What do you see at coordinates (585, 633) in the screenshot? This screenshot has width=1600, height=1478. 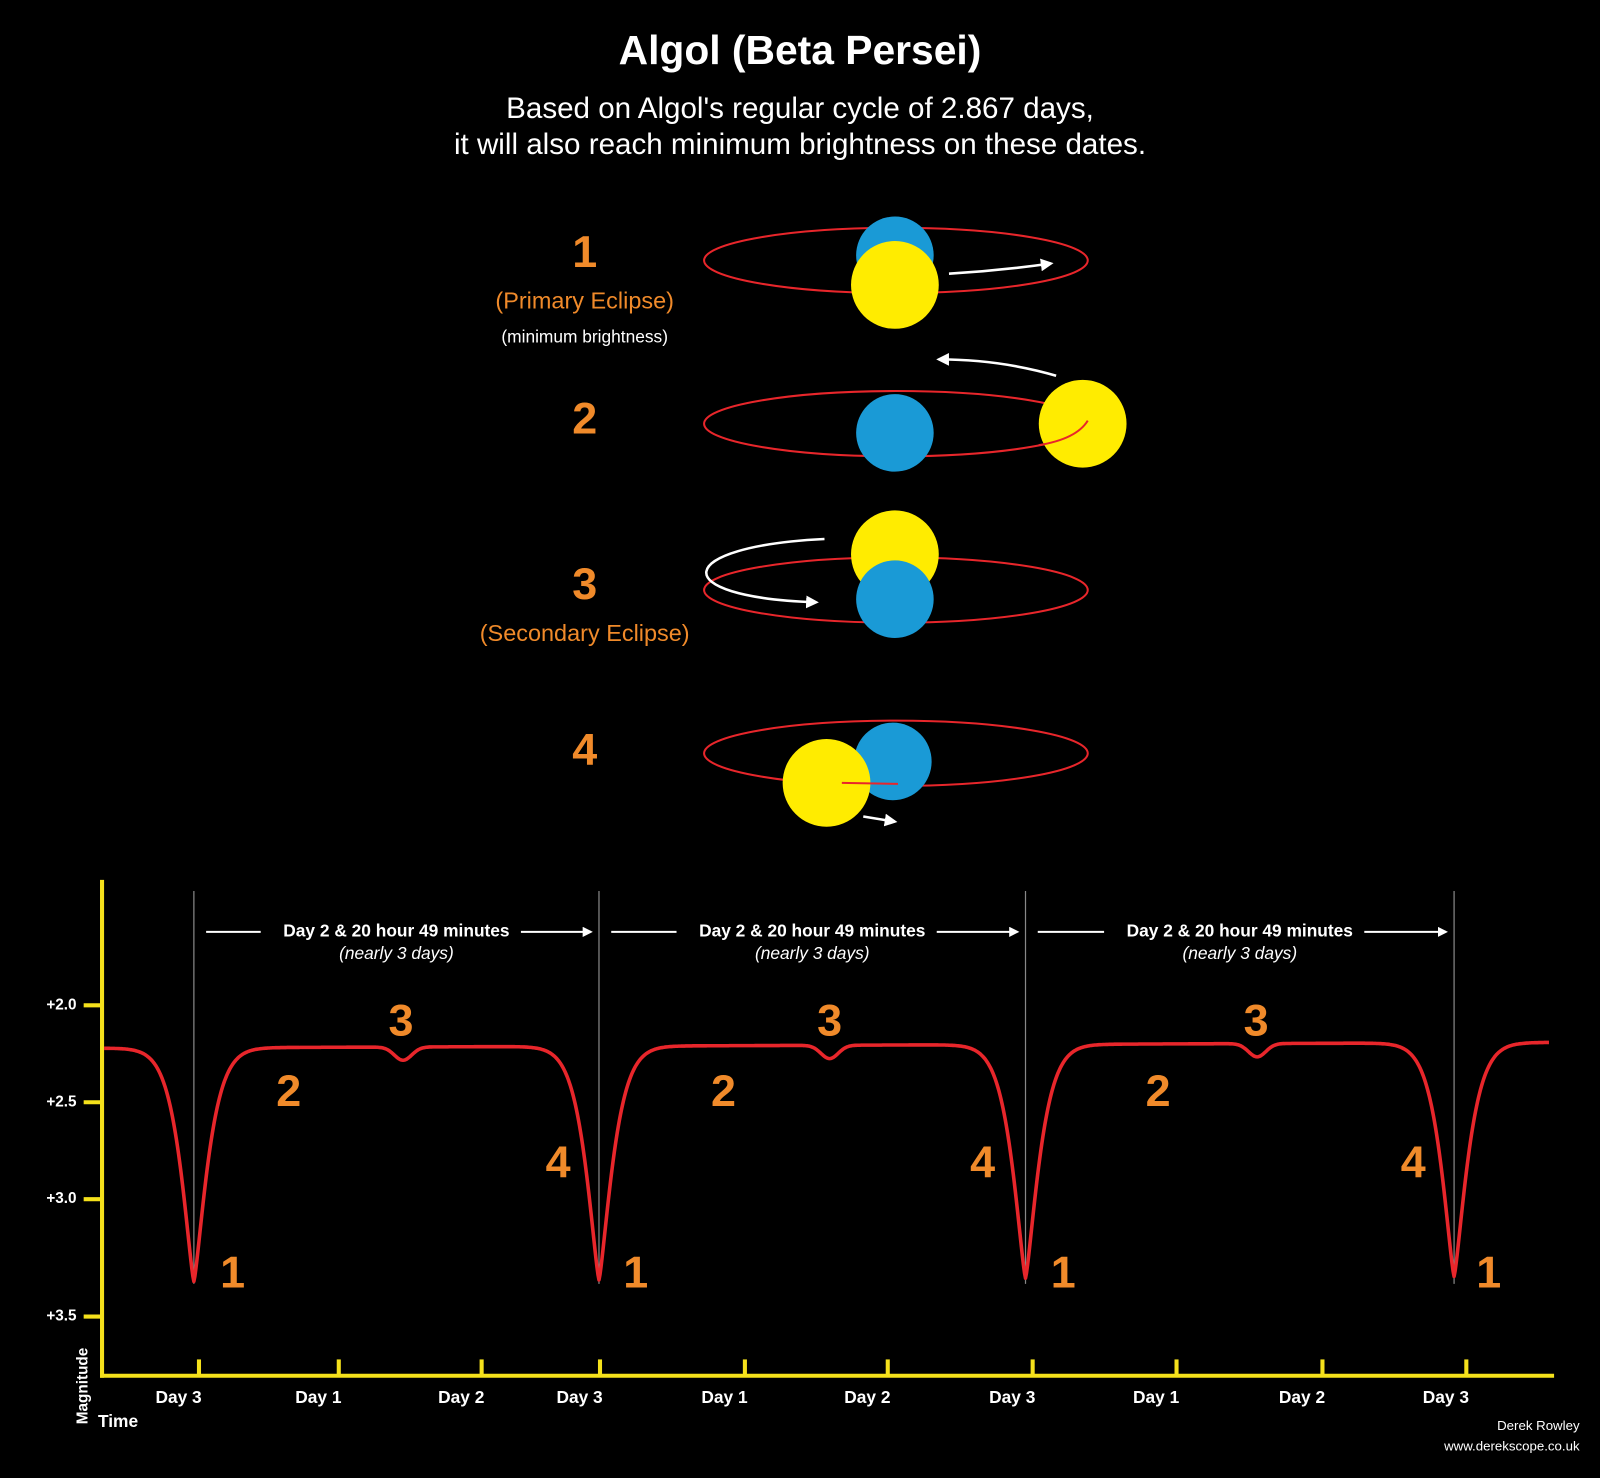 I see `phase-label: (Secondary Eclipse)` at bounding box center [585, 633].